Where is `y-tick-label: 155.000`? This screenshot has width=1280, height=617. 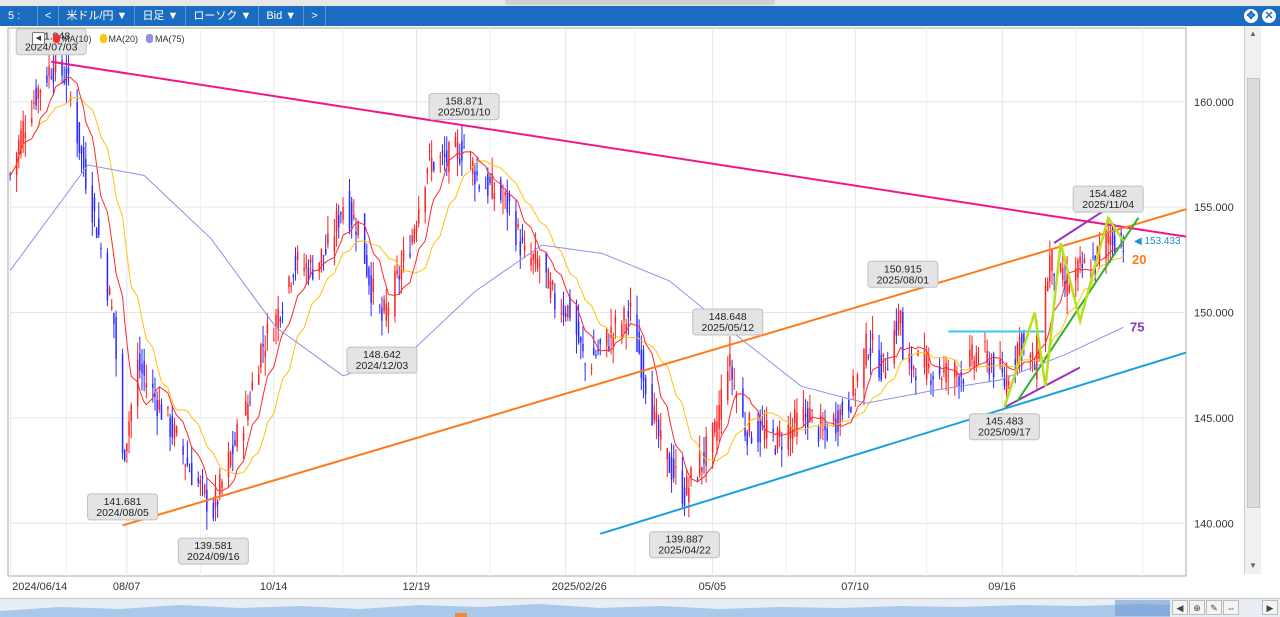 y-tick-label: 155.000 is located at coordinates (1214, 208).